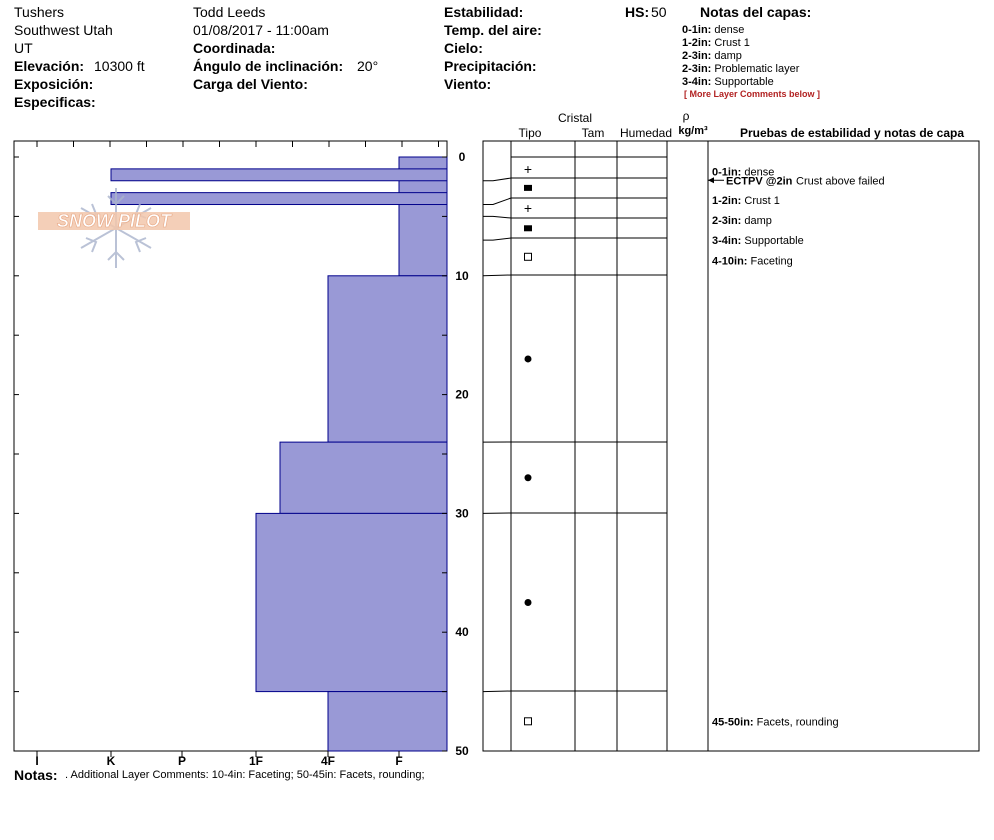 This screenshot has width=994, height=840. I want to click on layer-note-line: 1-2in: Crust 1, so click(716, 43).